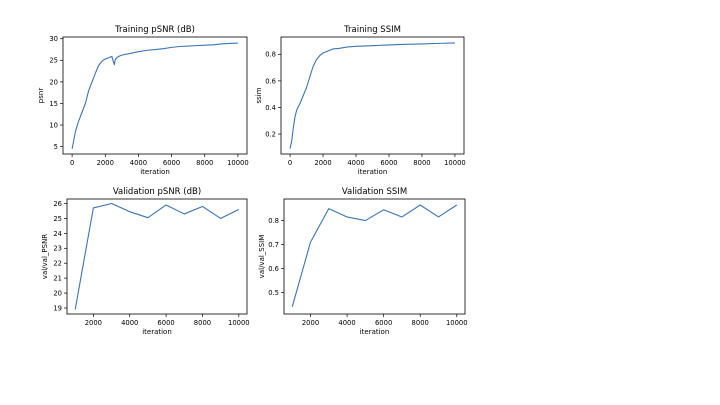 Image resolution: width=720 pixels, height=405 pixels. What do you see at coordinates (45, 257) in the screenshot?
I see `validation-psnr-ylabel: val/val_PSNR` at bounding box center [45, 257].